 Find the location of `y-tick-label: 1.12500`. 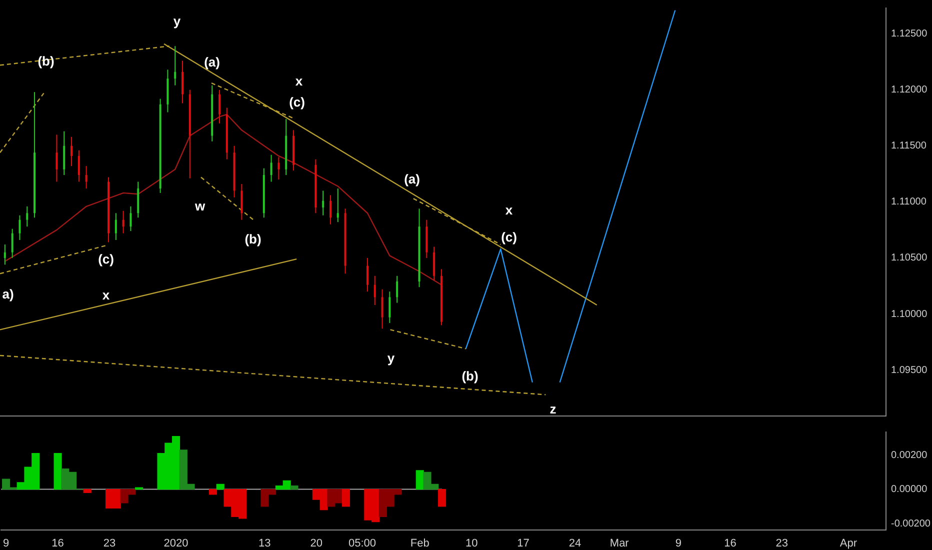

y-tick-label: 1.12500 is located at coordinates (909, 34).